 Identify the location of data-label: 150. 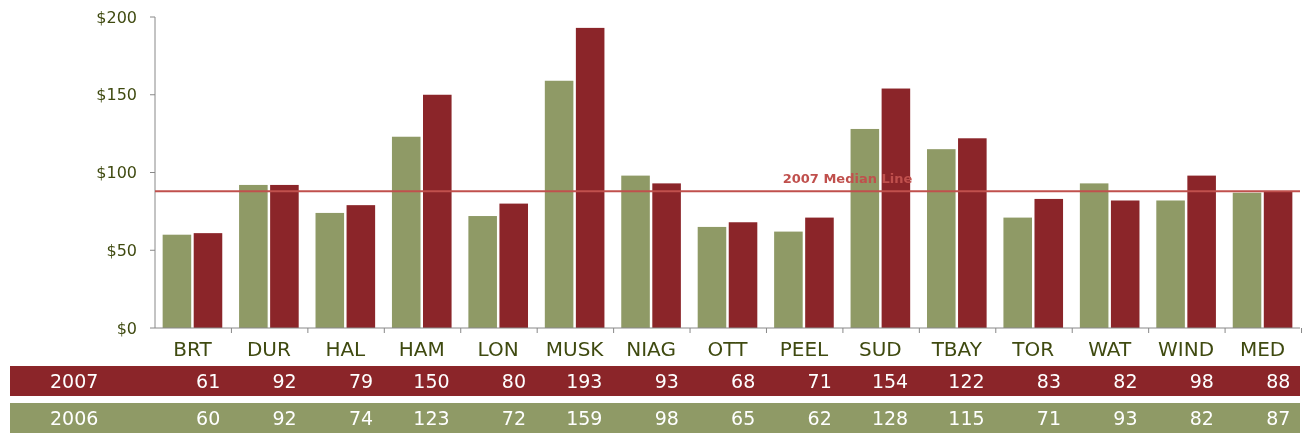
(431, 380).